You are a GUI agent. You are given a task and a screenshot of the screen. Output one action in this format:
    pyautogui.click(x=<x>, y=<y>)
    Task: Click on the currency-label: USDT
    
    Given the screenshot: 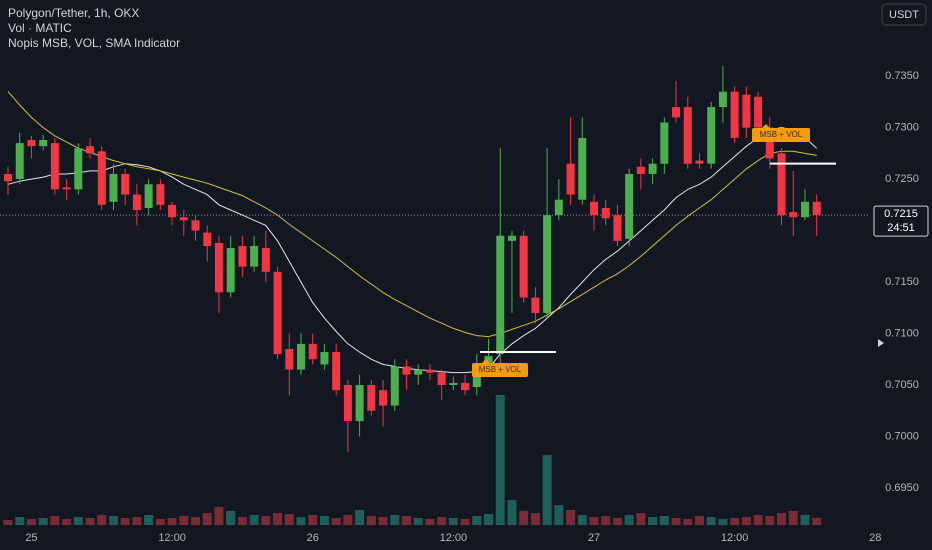 What is the action you would take?
    pyautogui.click(x=904, y=15)
    